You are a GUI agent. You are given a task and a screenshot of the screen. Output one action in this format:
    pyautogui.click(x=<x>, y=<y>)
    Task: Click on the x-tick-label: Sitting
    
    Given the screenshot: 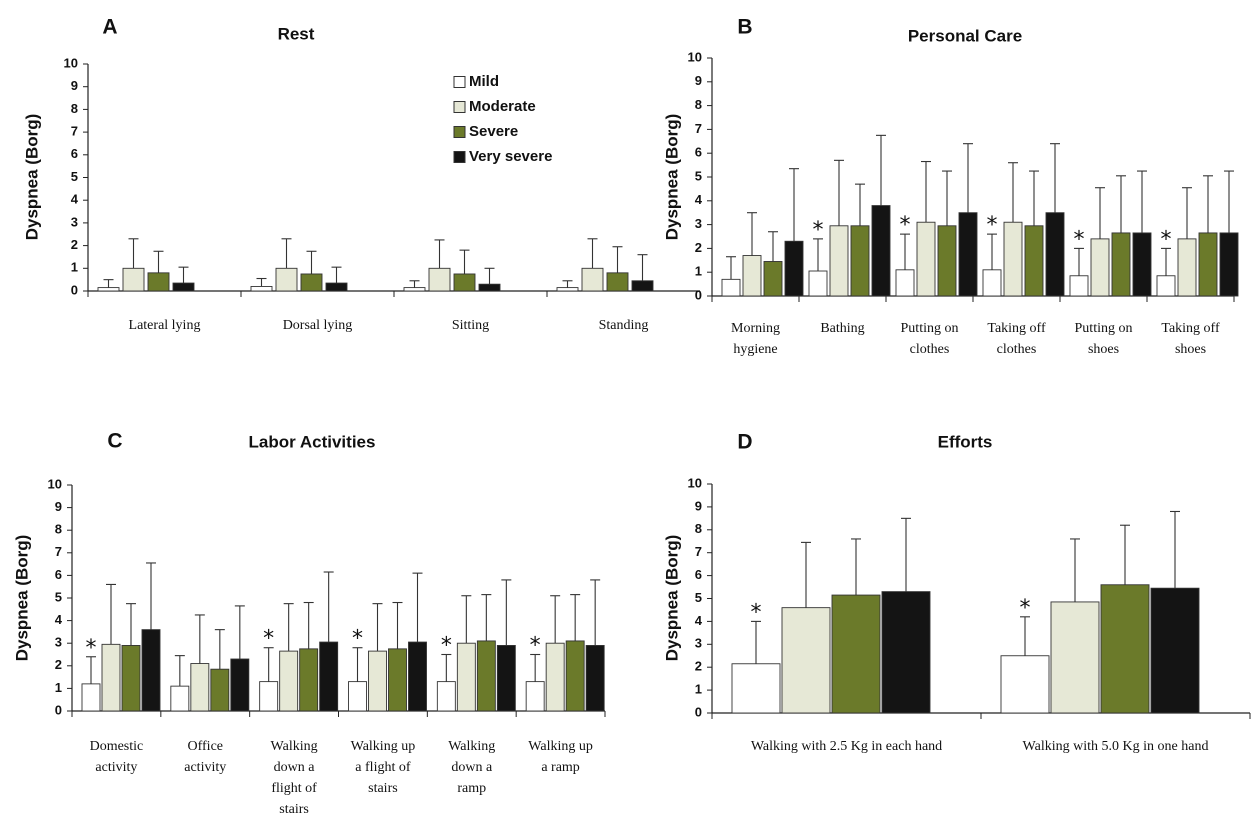 What is the action you would take?
    pyautogui.click(x=470, y=325)
    